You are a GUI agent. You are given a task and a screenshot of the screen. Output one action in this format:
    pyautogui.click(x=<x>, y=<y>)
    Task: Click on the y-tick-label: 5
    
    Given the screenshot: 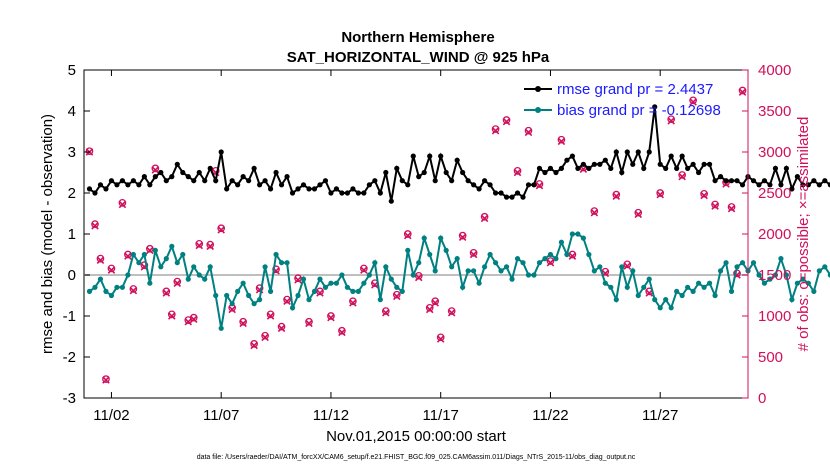 What is the action you would take?
    pyautogui.click(x=72, y=70)
    